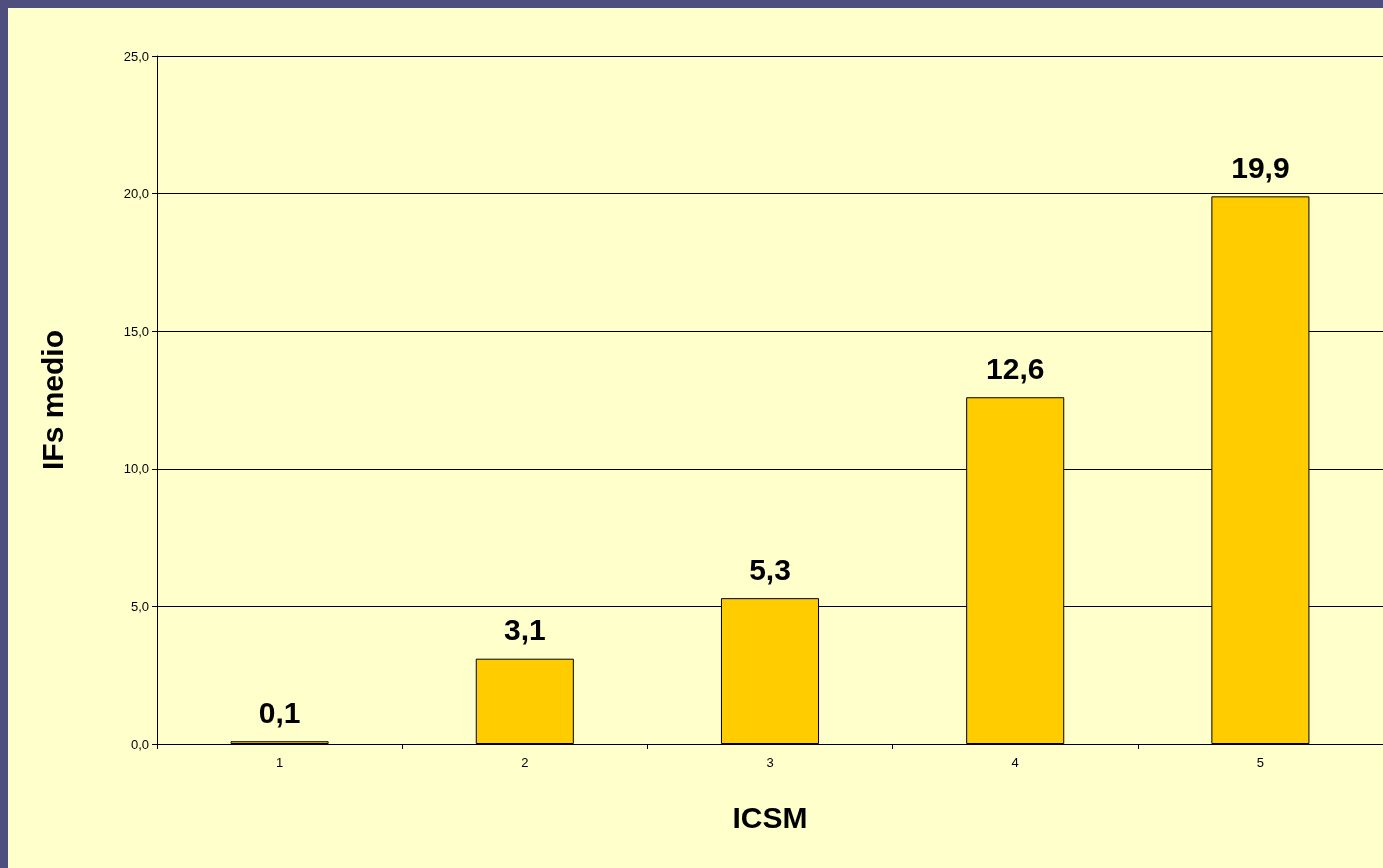  Describe the element at coordinates (136, 56) in the screenshot. I see `y-tick-label: 25,0` at that location.